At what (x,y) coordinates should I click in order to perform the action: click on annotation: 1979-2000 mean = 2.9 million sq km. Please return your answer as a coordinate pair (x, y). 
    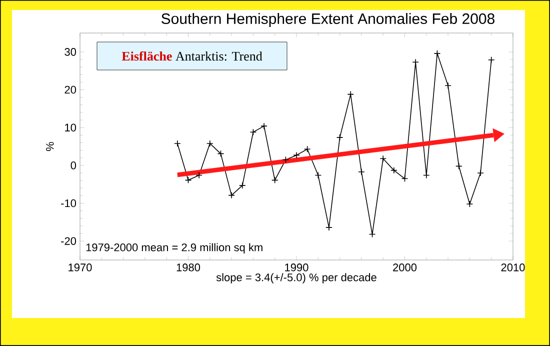
    Looking at the image, I should click on (174, 248).